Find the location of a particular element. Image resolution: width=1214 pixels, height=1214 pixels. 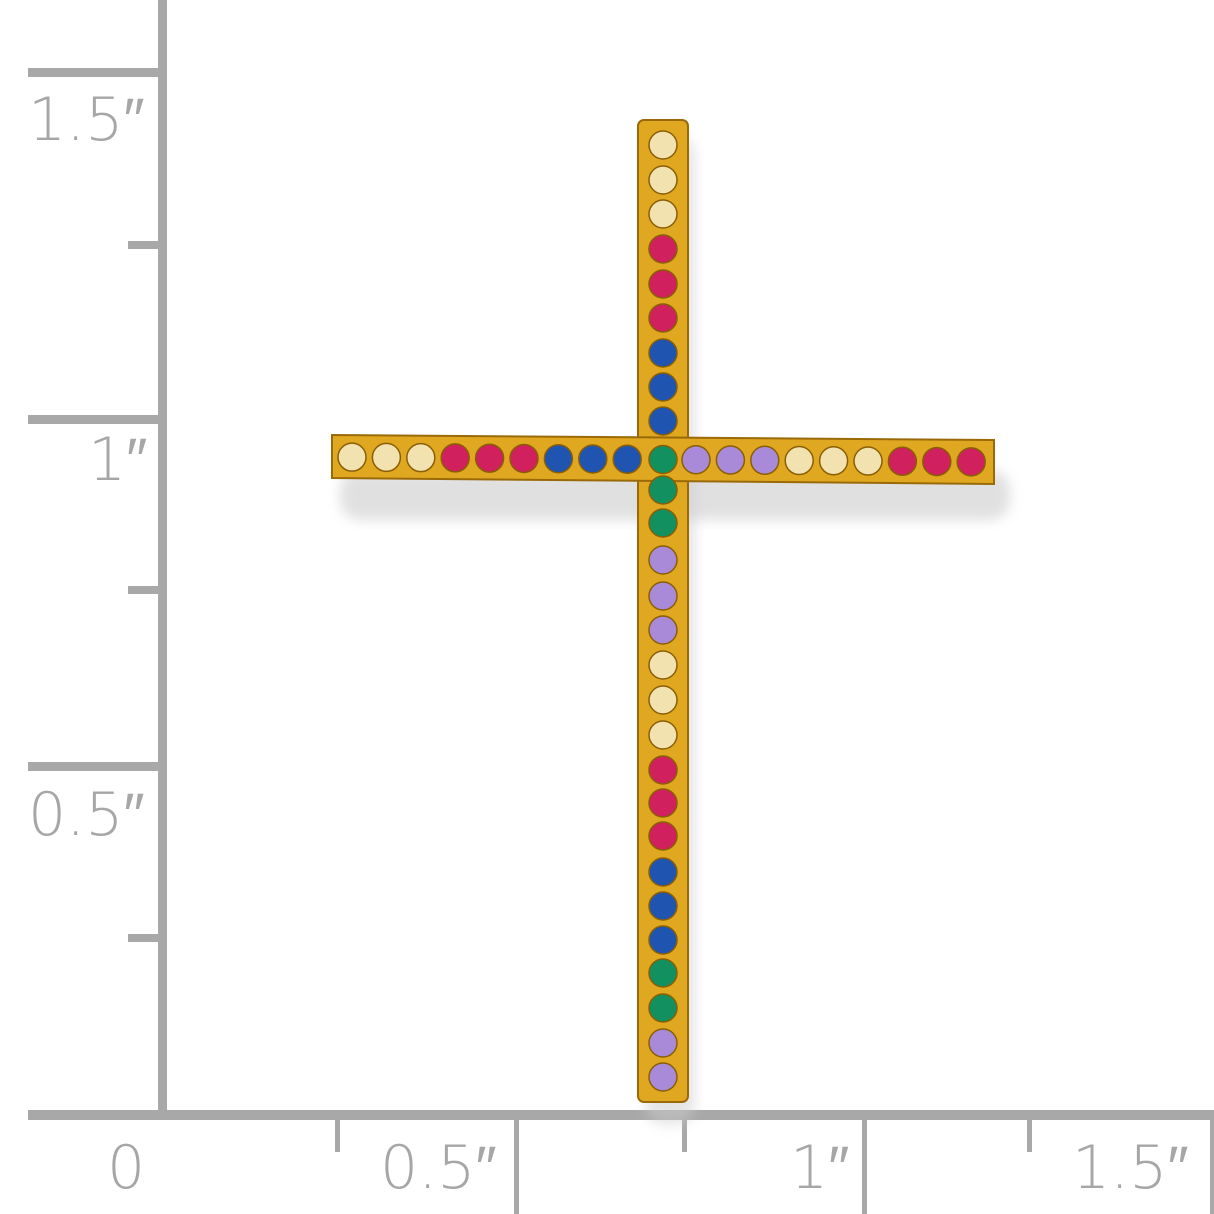

ruler-label-h-0: 0 is located at coordinates (126, 1168).